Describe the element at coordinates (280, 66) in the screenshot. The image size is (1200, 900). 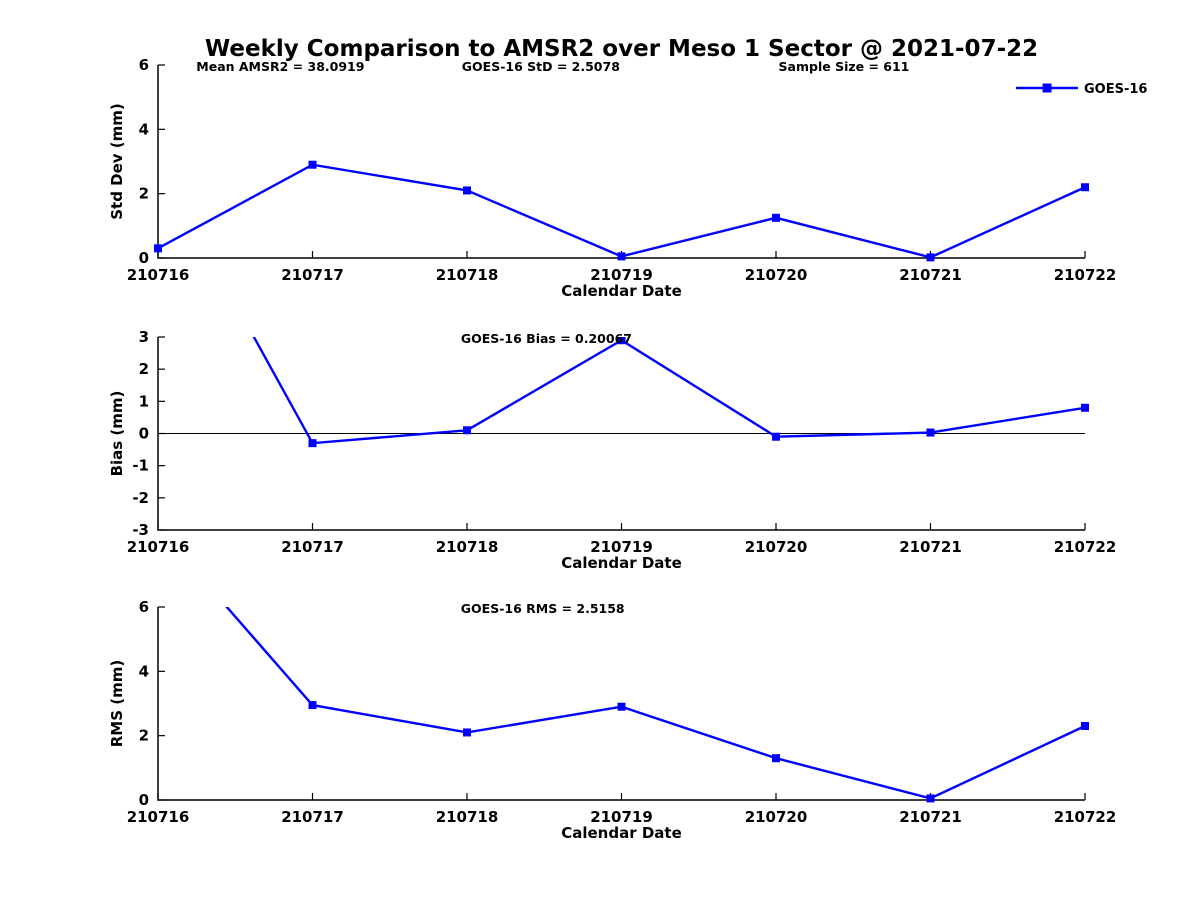
I see `annotation-text: Mean AMSR2 = 38.0919` at that location.